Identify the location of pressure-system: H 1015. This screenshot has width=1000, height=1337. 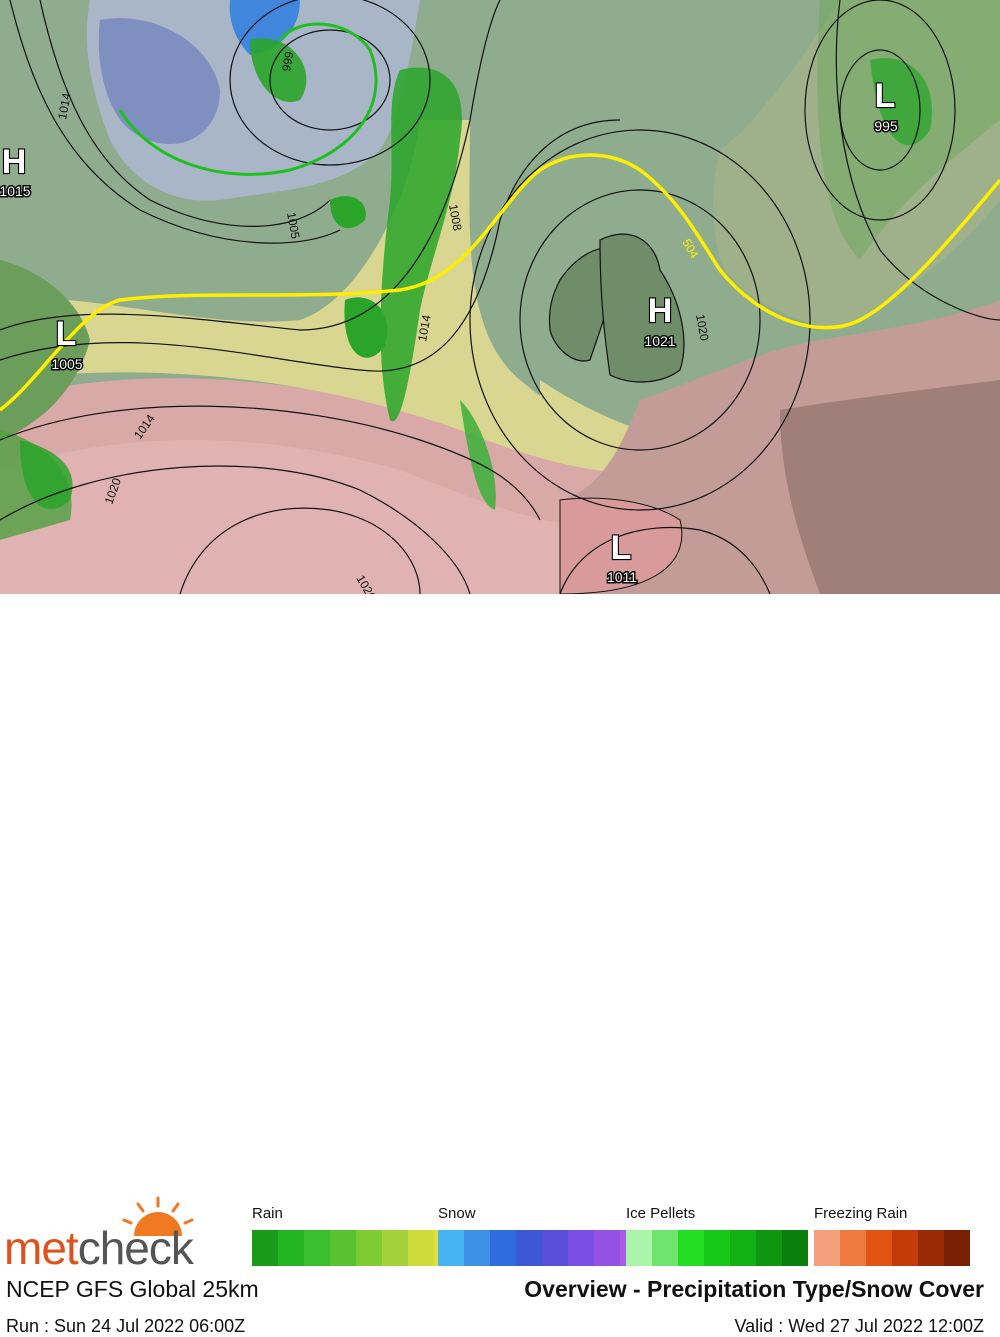
(16, 171).